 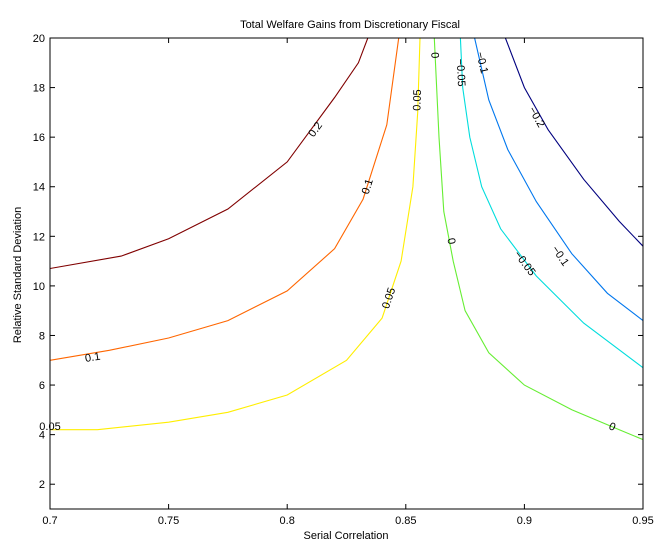 I want to click on x-tick-label: 0.95, so click(x=642, y=521).